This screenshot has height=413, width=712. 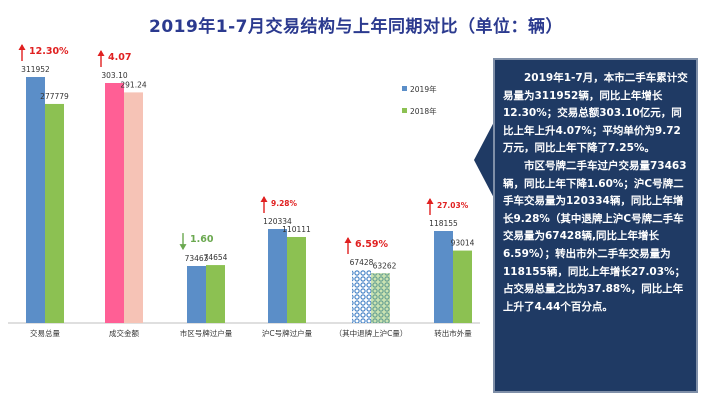 What do you see at coordinates (423, 111) in the screenshot?
I see `legend-label-1: 2018年` at bounding box center [423, 111].